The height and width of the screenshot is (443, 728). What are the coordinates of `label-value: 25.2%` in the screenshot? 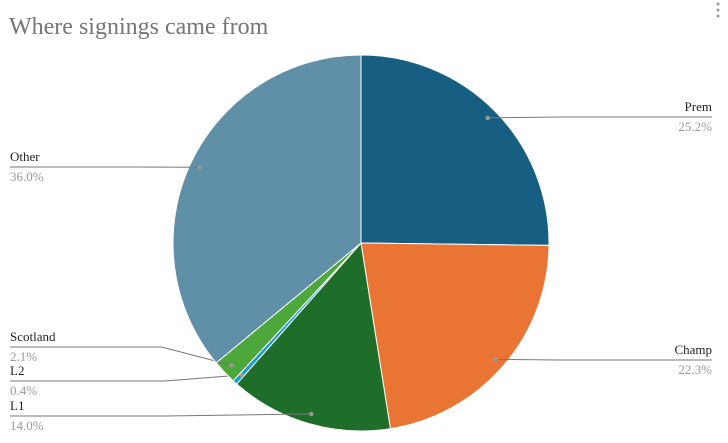 It's located at (695, 126).